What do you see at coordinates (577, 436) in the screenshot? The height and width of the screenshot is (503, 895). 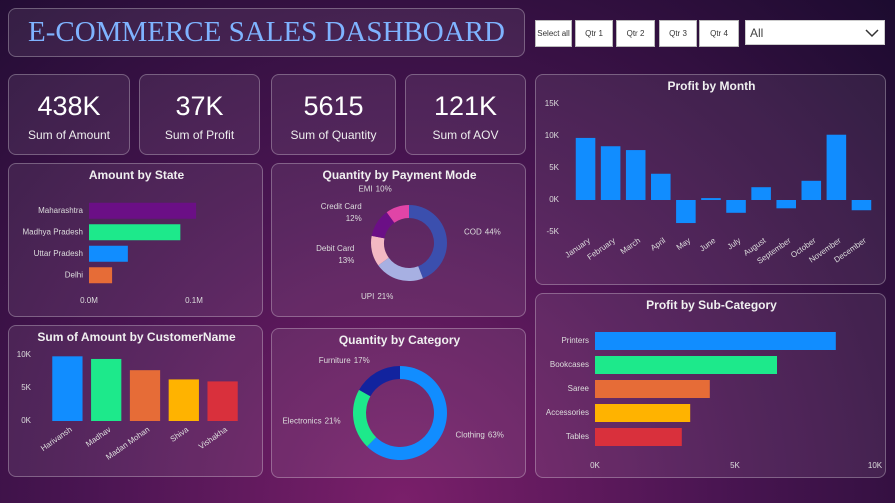 I see `y-tick-label: Tables` at bounding box center [577, 436].